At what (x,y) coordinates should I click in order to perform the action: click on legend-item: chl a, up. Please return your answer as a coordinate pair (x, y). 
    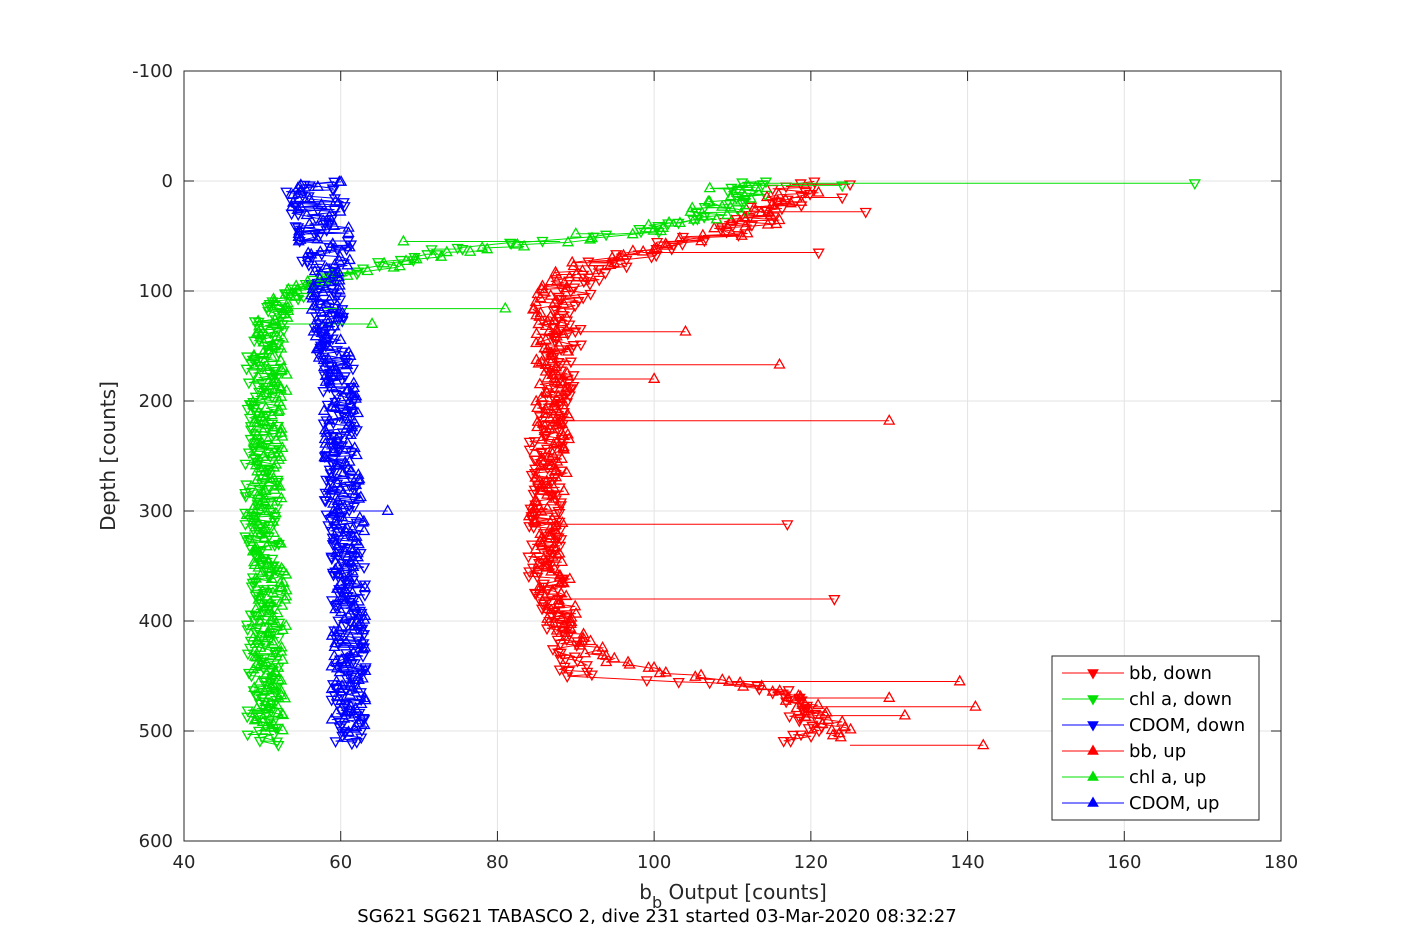
    Looking at the image, I should click on (1134, 777).